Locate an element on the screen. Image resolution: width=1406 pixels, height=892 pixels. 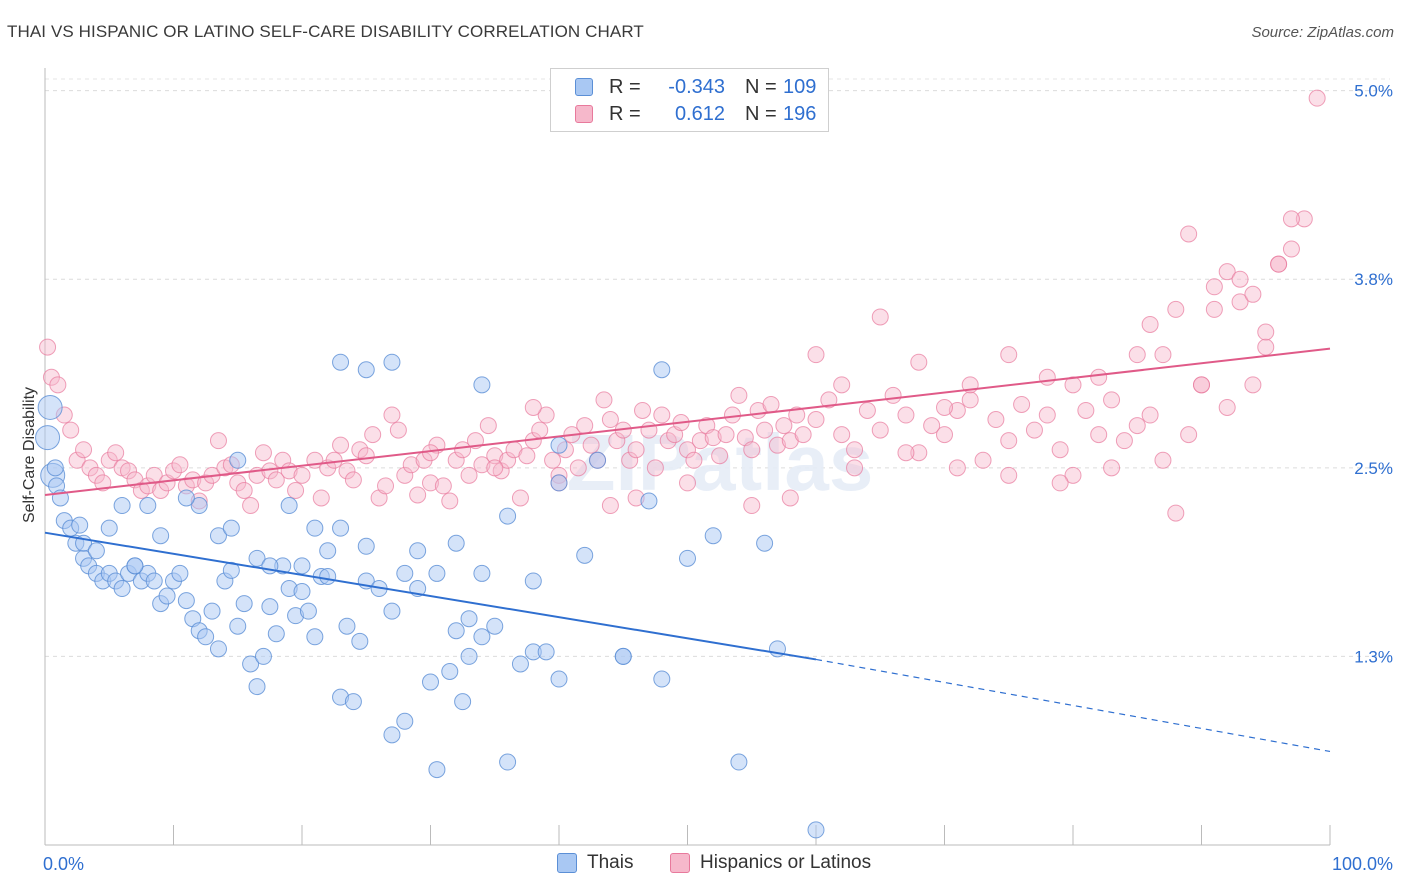
legend-label-thais: Thais is located at coordinates (610, 862).